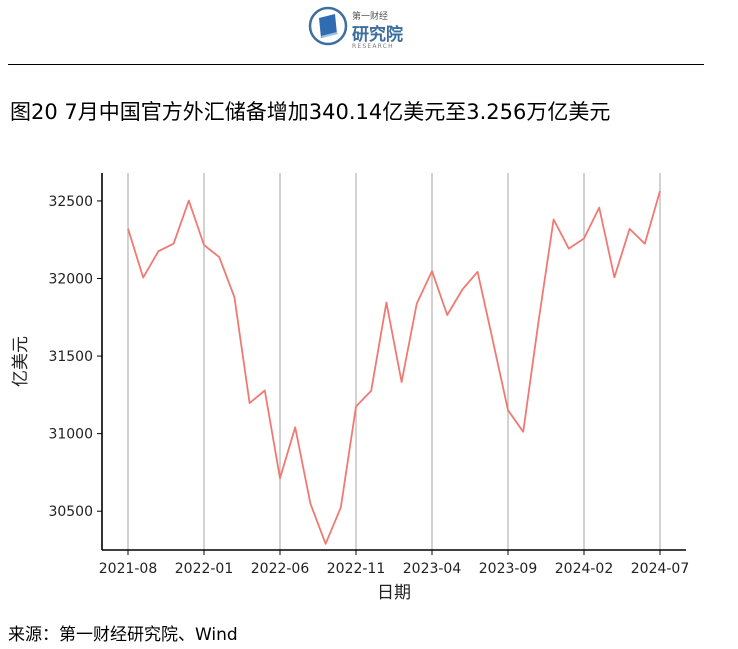  Describe the element at coordinates (432, 569) in the screenshot. I see `x-tick-label: 2023-04` at that location.